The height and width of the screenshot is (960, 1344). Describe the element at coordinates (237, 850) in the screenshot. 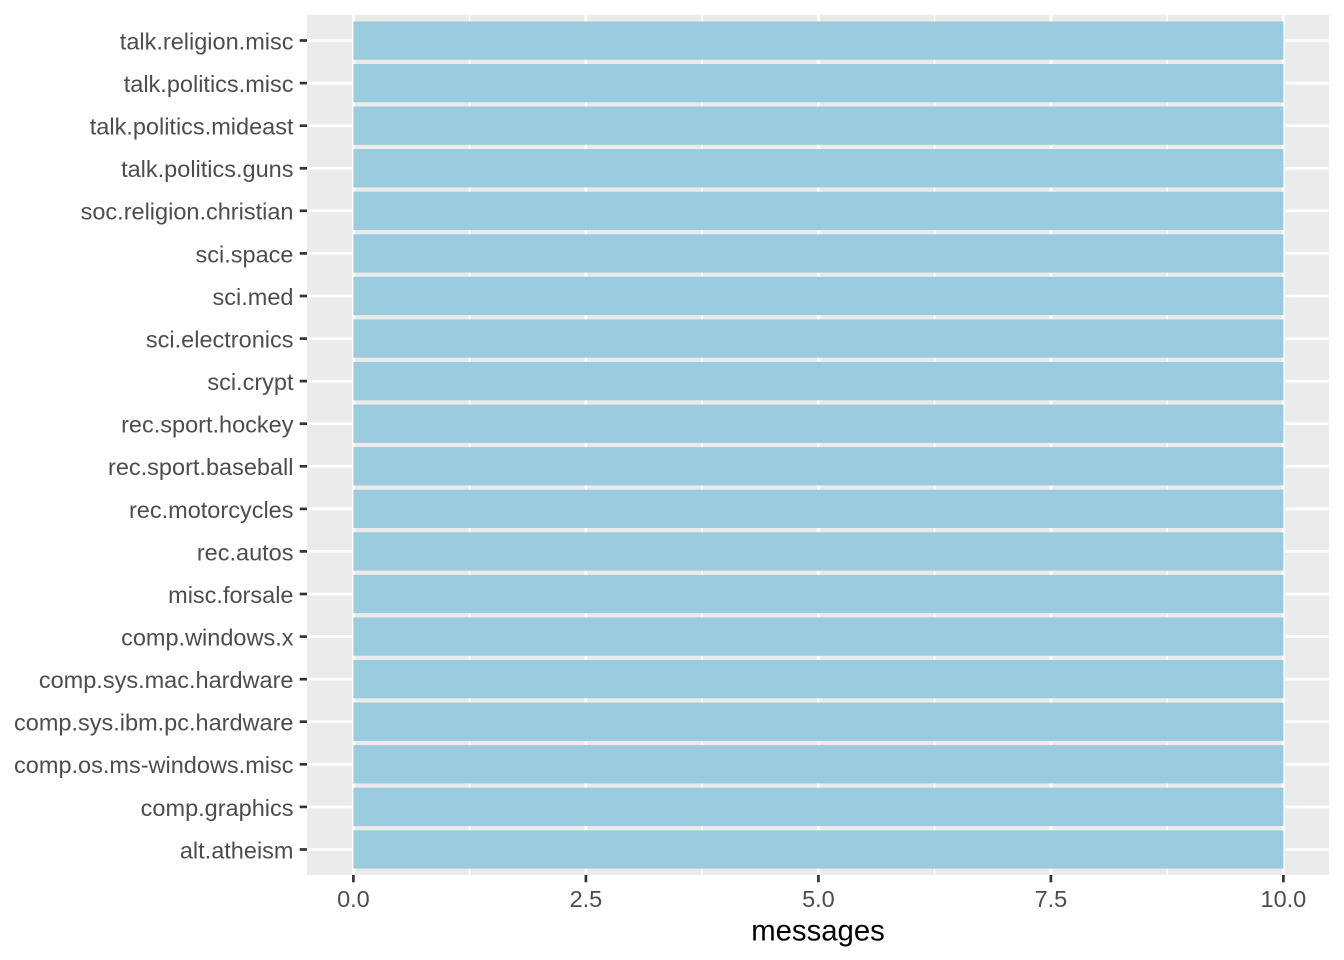

I see `svg-text: alt.atheism` at that location.